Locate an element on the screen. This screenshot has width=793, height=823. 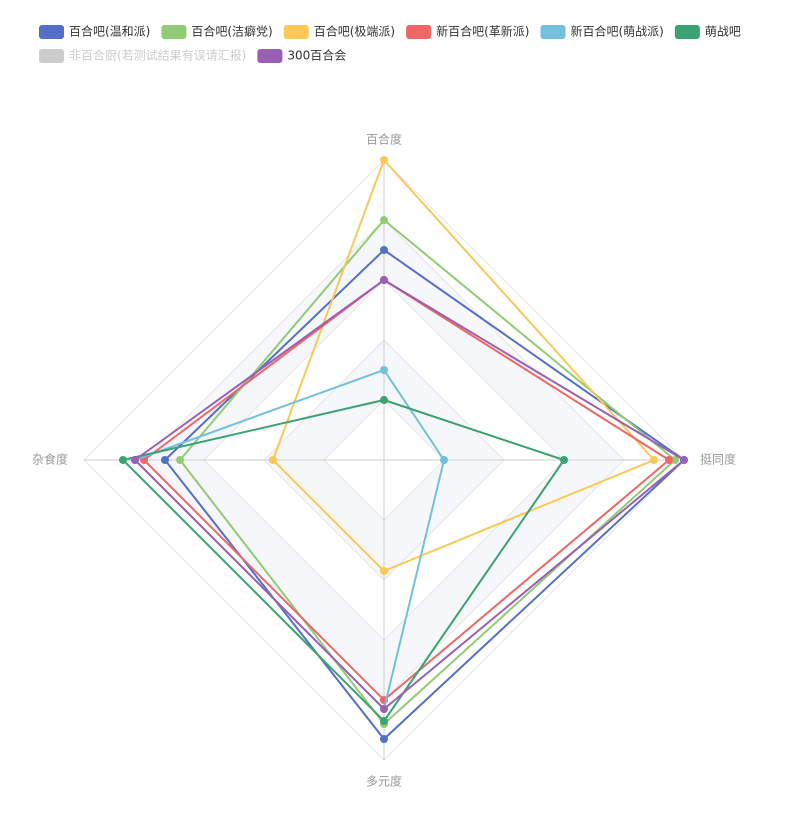
legend-item: 非百合厨(若测试结果有误请汇报) is located at coordinates (142, 56).